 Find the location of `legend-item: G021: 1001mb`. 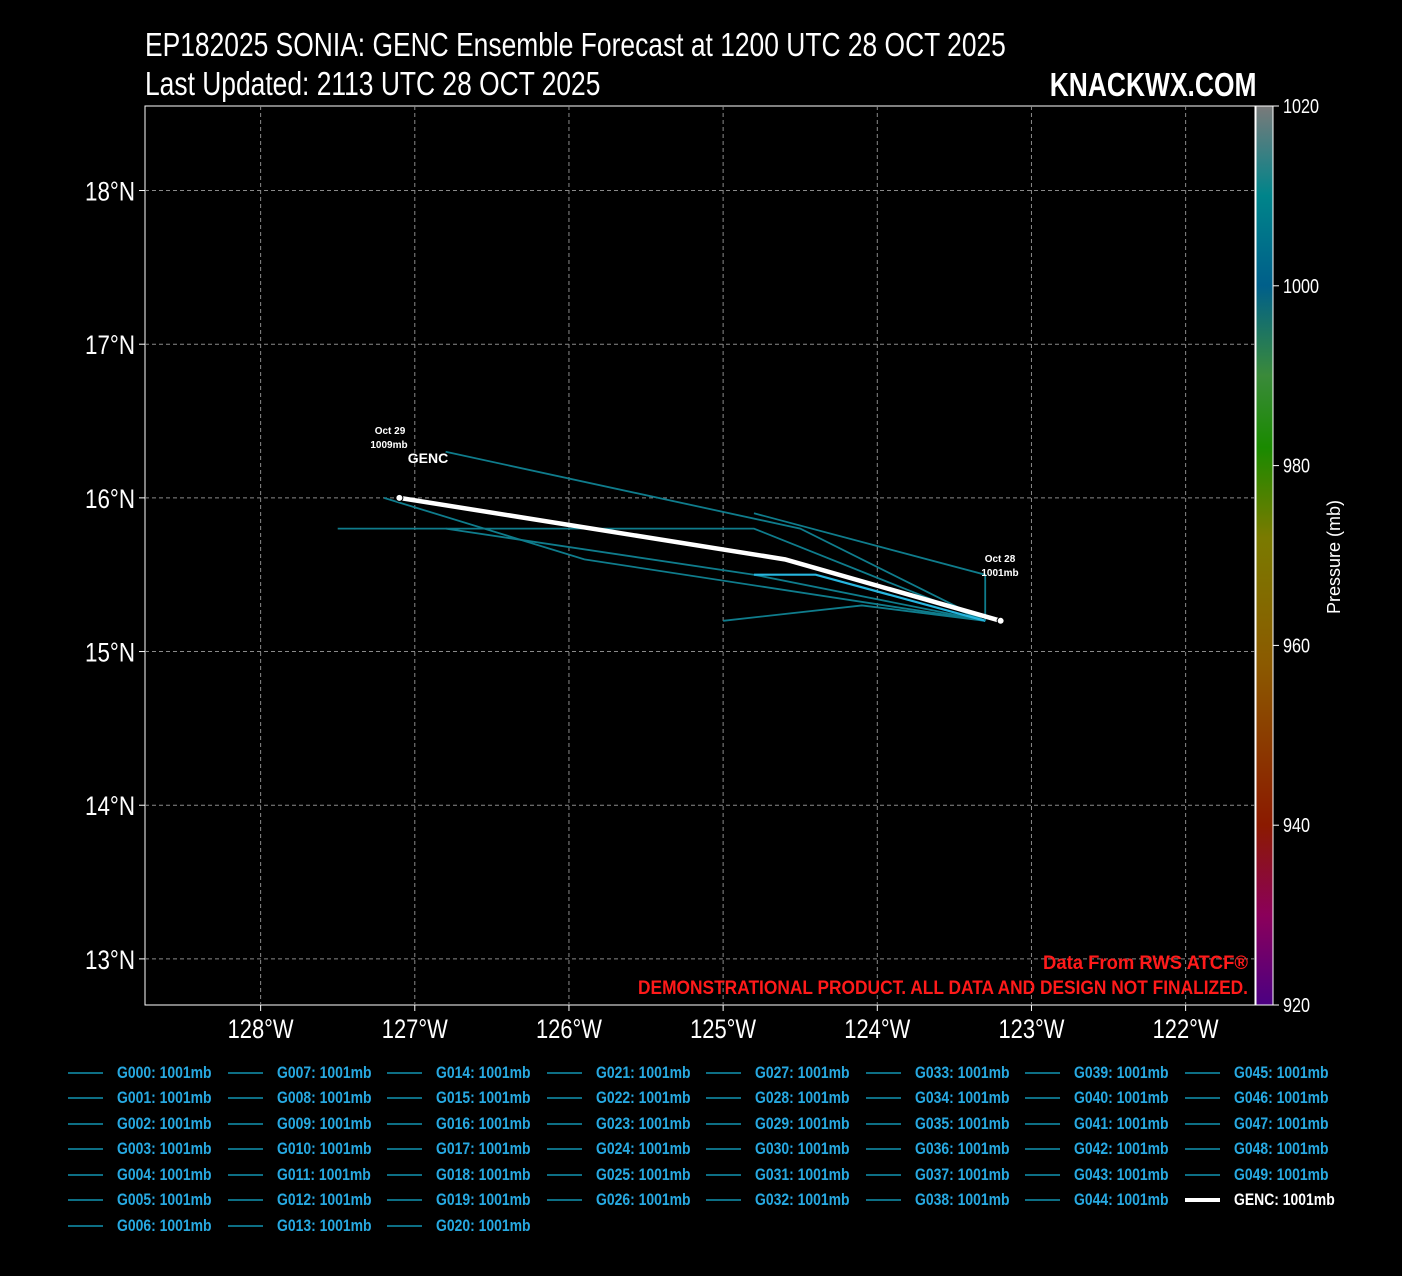

legend-item: G021: 1001mb is located at coordinates (628, 1072).